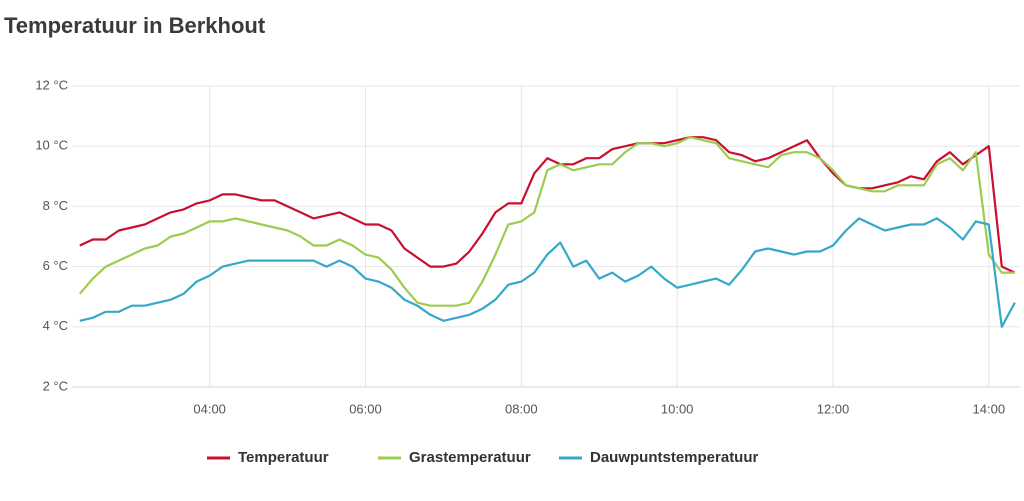 The height and width of the screenshot is (501, 1024). I want to click on y-tick-label: 10 °C, so click(51, 145).